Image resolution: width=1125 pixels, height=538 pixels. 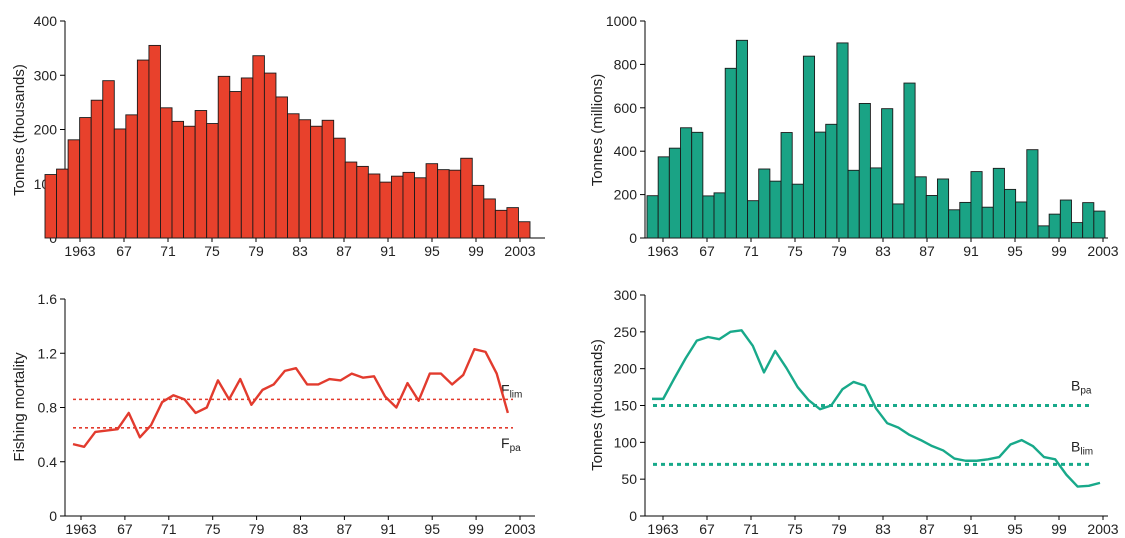 What do you see at coordinates (626, 64) in the screenshot?
I see `y-tick-label: 800` at bounding box center [626, 64].